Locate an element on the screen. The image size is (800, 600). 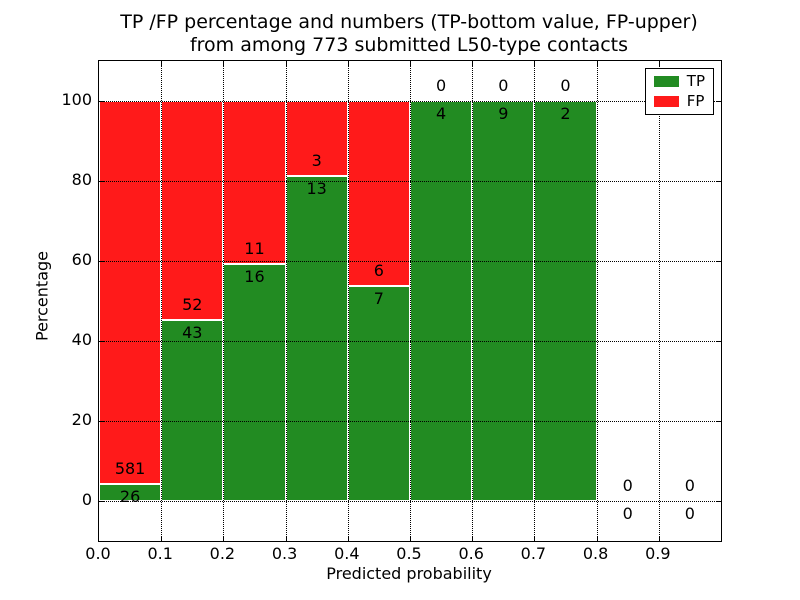
fp-count-label: 52 is located at coordinates (192, 304).